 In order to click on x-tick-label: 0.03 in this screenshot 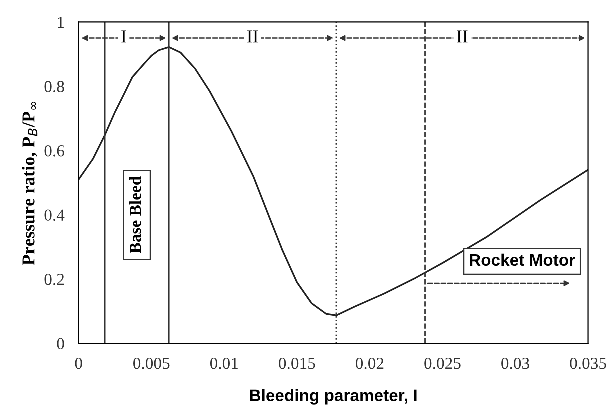, I will do `click(516, 364)`.